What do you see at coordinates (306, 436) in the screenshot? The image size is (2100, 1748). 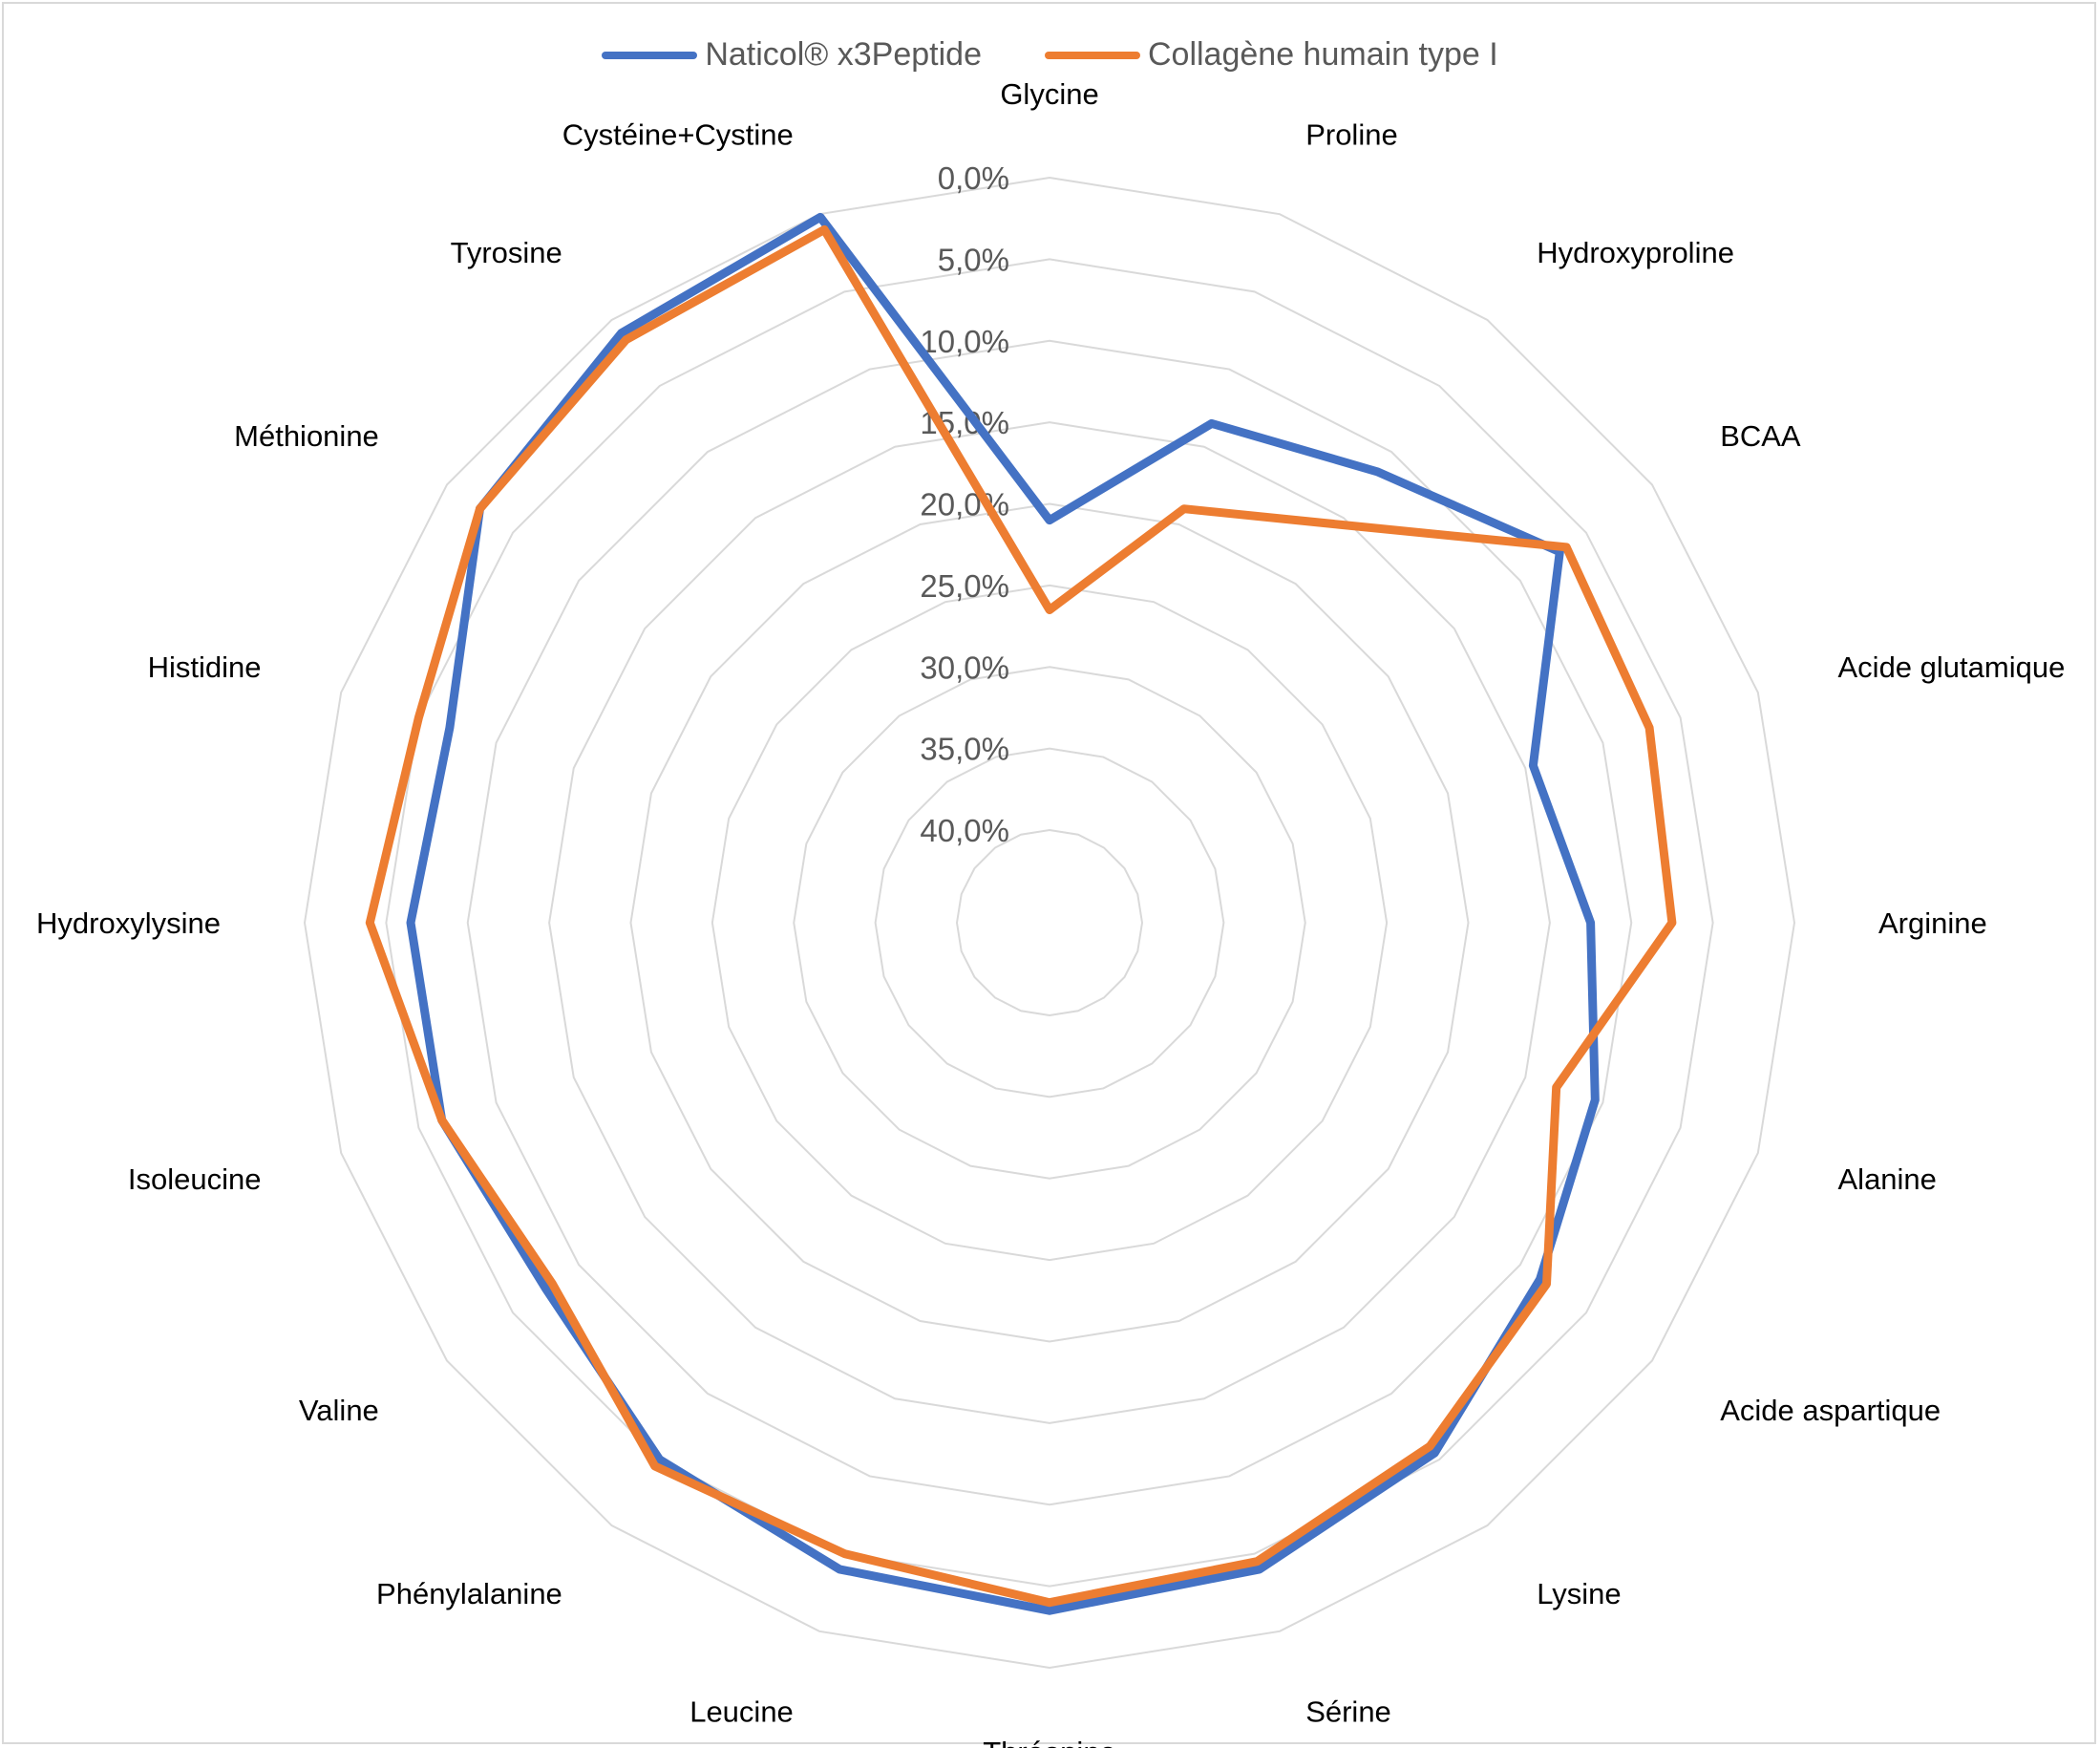 I see `category-label: Méthionine` at bounding box center [306, 436].